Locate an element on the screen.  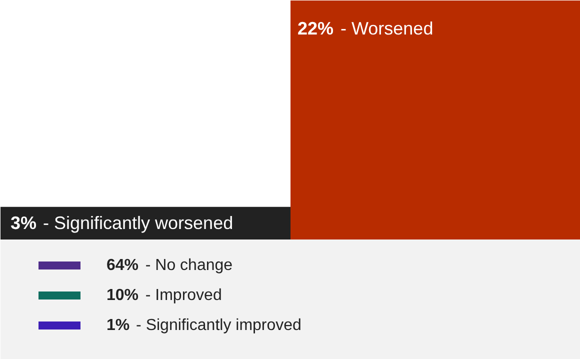
data-label: 3% is located at coordinates (23, 223).